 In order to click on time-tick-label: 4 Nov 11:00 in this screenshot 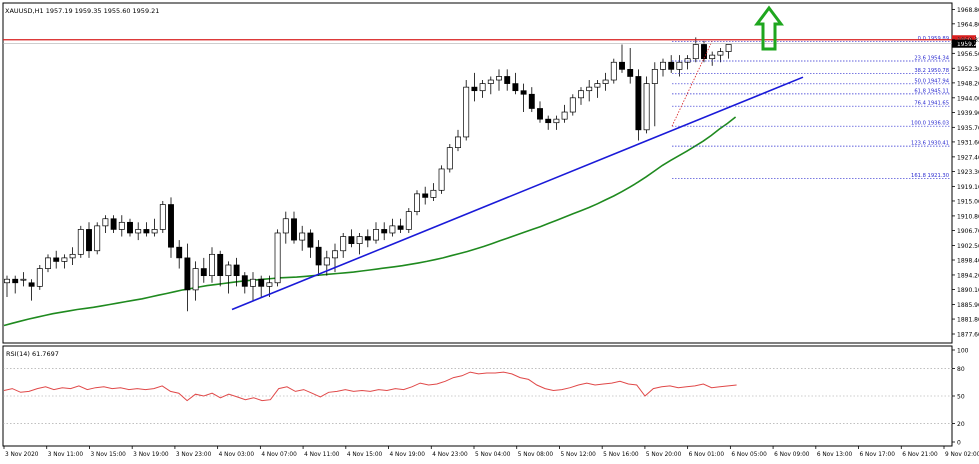, I will do `click(322, 455)`.